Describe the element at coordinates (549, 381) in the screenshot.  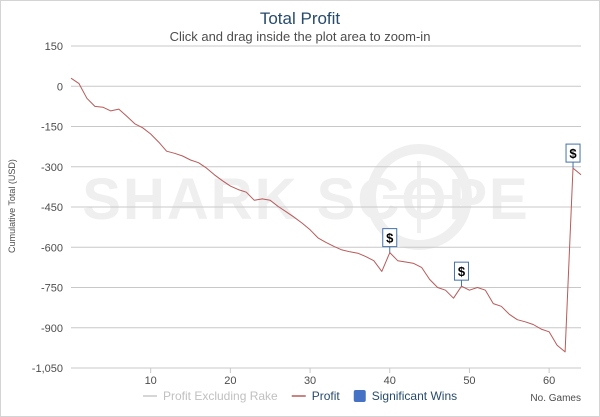
I see `x-tick-label: 60` at that location.